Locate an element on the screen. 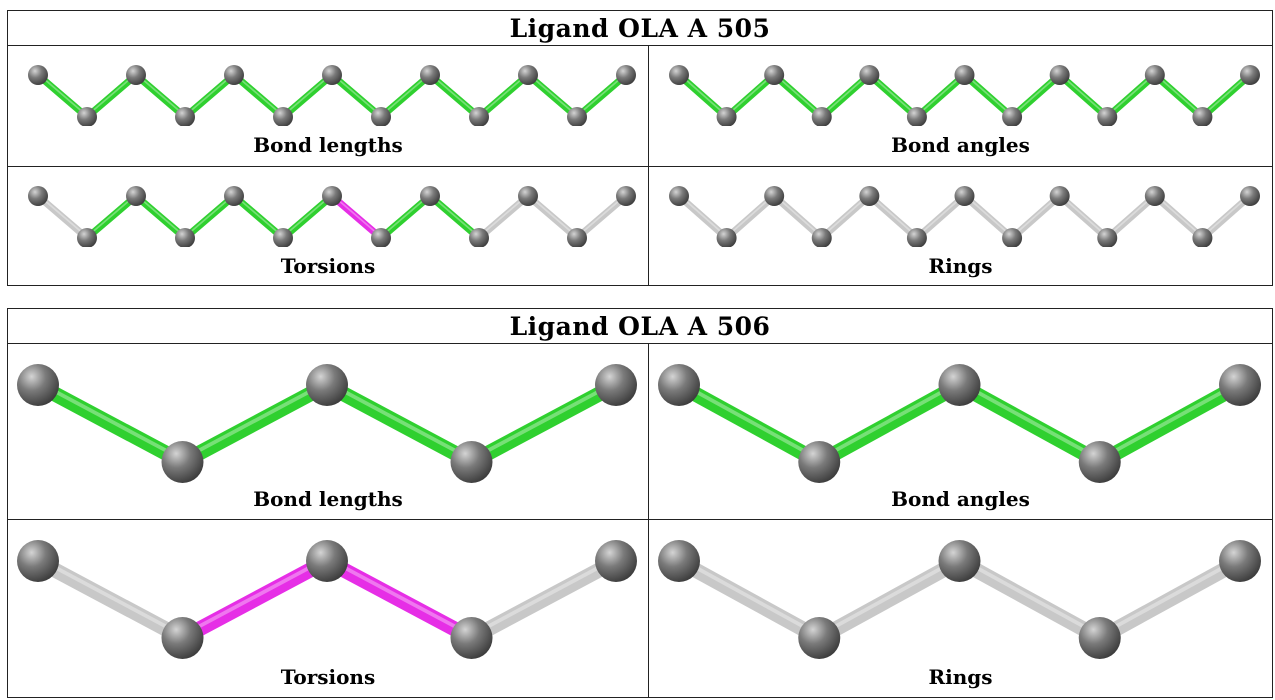 Image resolution: width=1275 pixels, height=700 pixels. ligand-title: Ligand OLA A 506 is located at coordinates (640, 326).